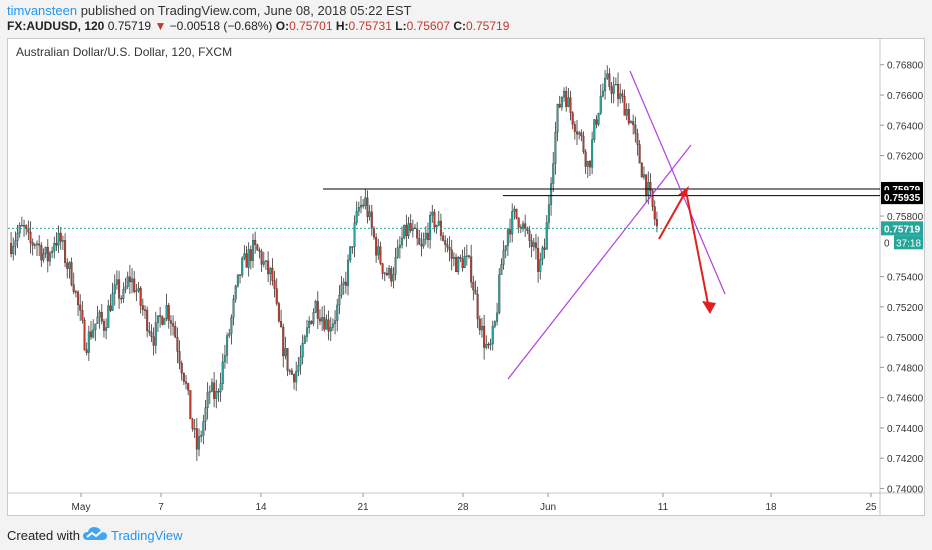 The height and width of the screenshot is (550, 932). I want to click on high-label: H:, so click(342, 26).